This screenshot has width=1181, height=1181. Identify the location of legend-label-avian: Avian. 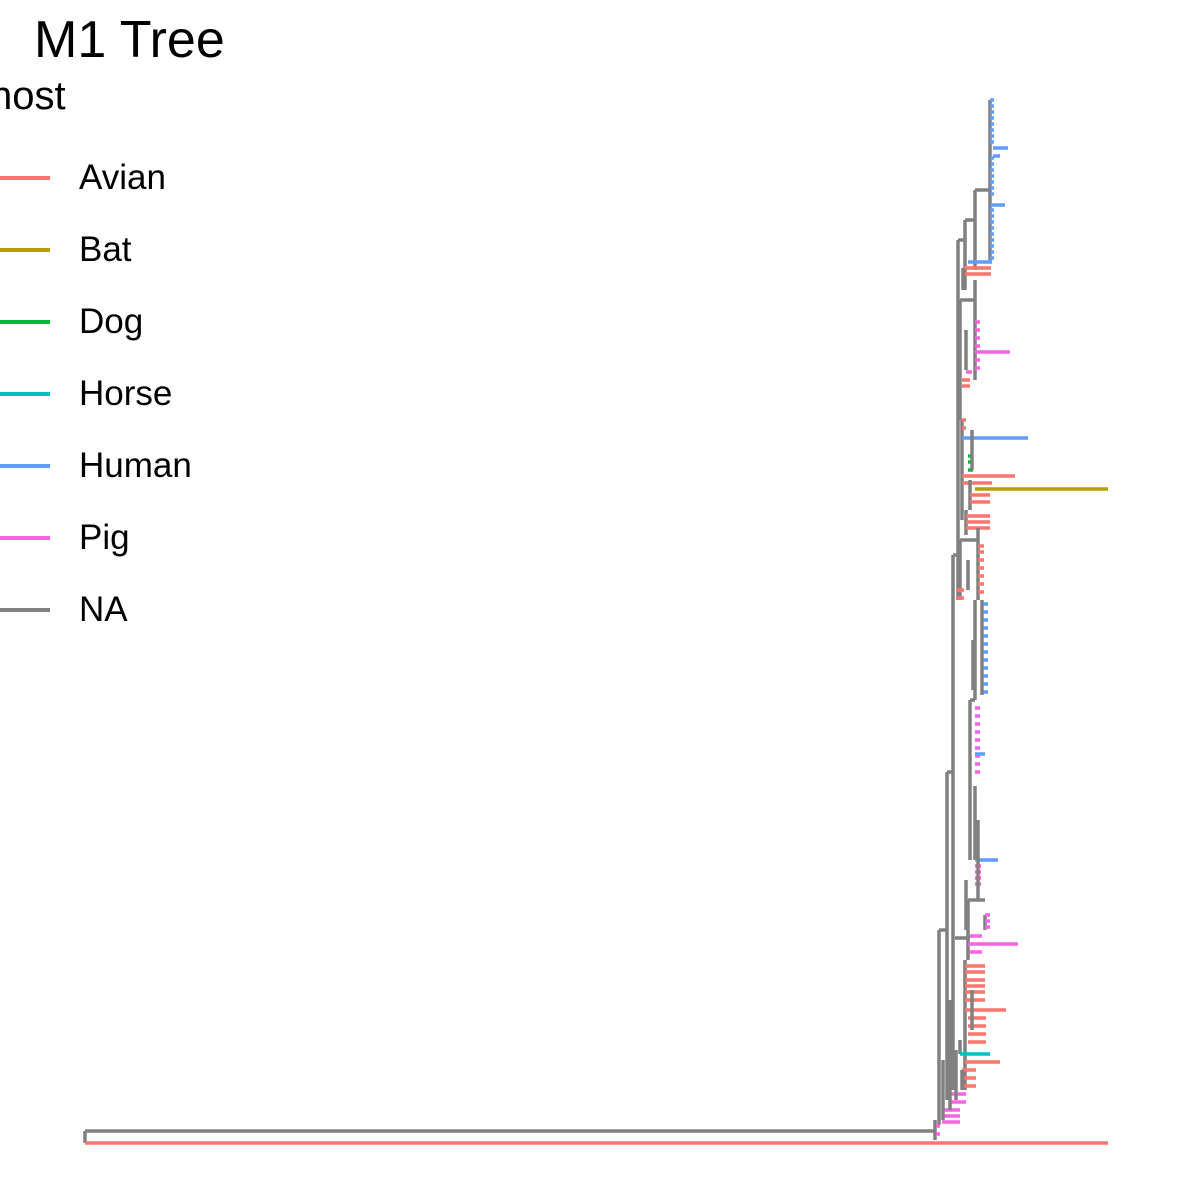
(122, 177).